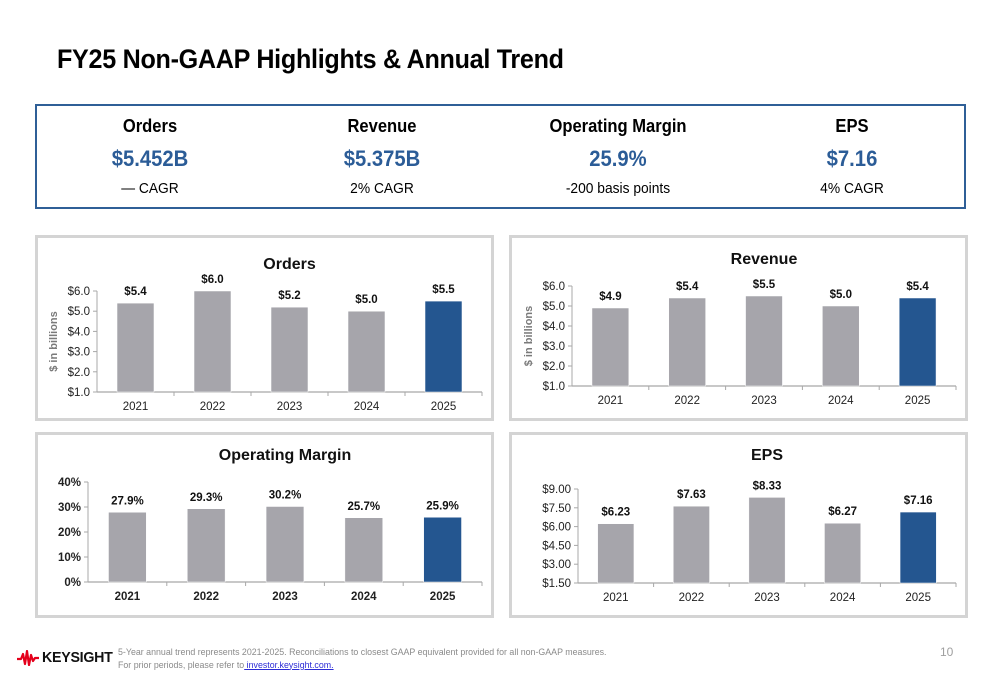 The image size is (1000, 685). Describe the element at coordinates (767, 455) in the screenshot. I see `chart-title: EPS` at that location.